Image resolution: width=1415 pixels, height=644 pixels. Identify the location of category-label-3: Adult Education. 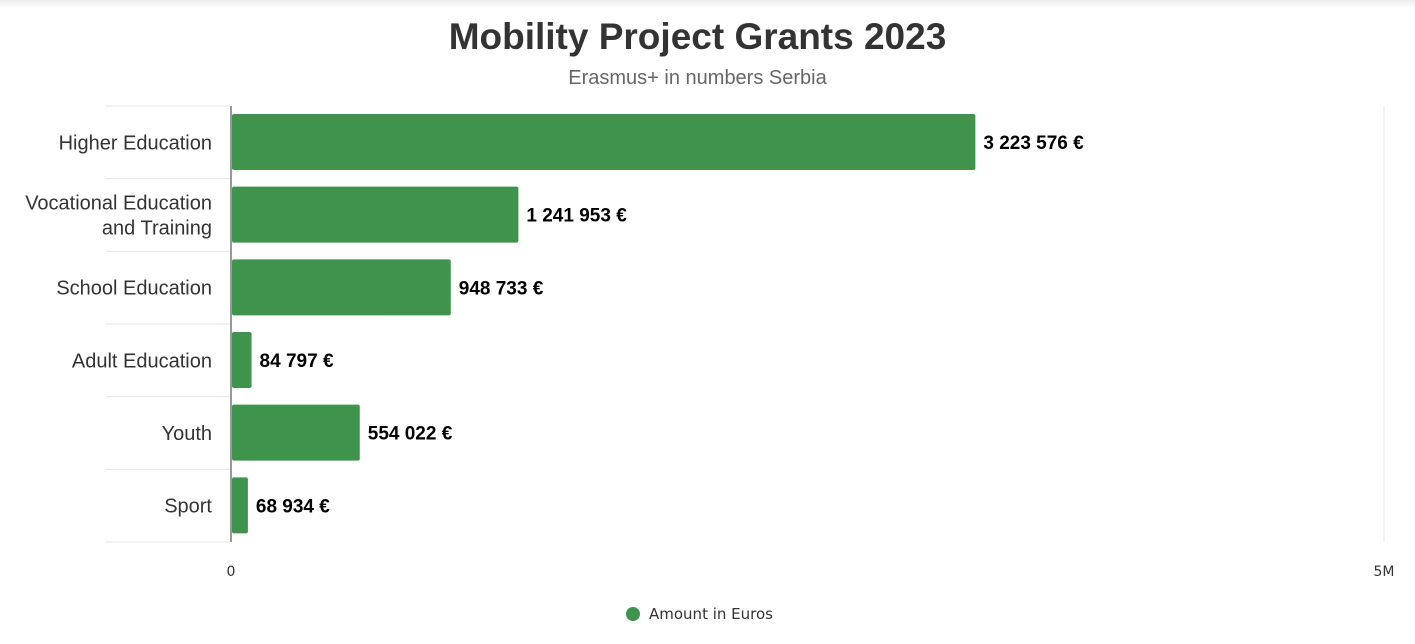
(142, 361).